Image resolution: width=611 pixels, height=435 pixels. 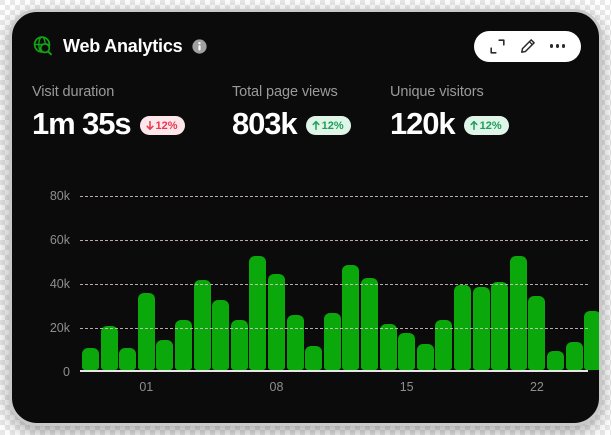 What do you see at coordinates (73, 92) in the screenshot?
I see `metric-label: Visit duration` at bounding box center [73, 92].